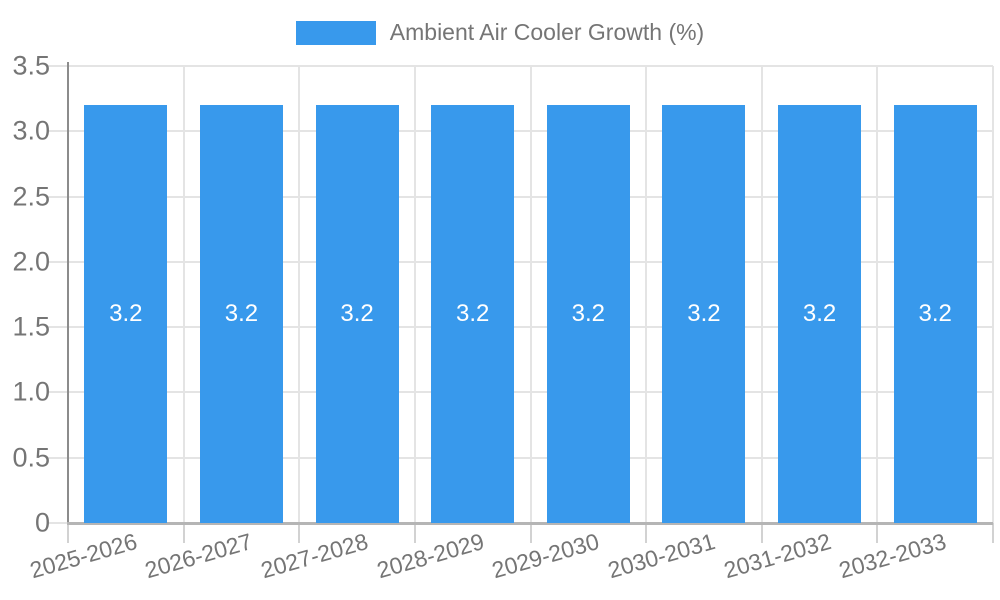 The image size is (1000, 600). I want to click on y-tick-label: 0, so click(42, 522).